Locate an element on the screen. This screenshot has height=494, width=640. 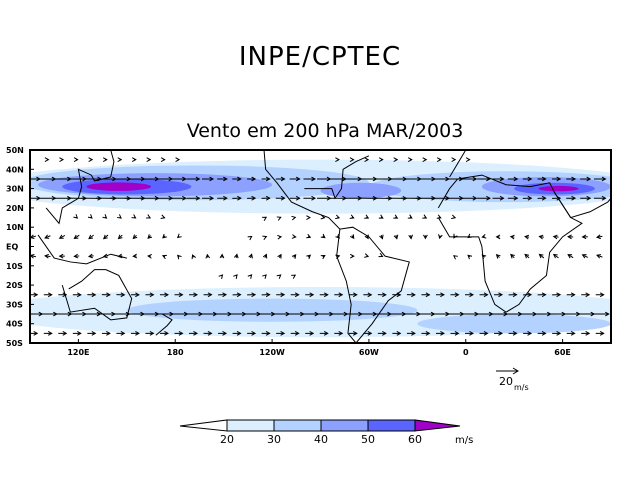
jet-core-max is located at coordinates (558, 188).